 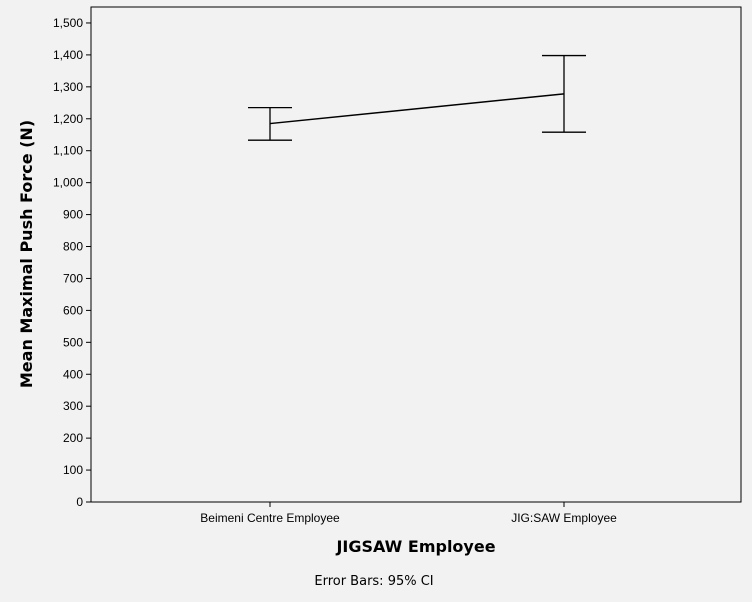 I want to click on y-tick-label: 1,200, so click(x=68, y=119).